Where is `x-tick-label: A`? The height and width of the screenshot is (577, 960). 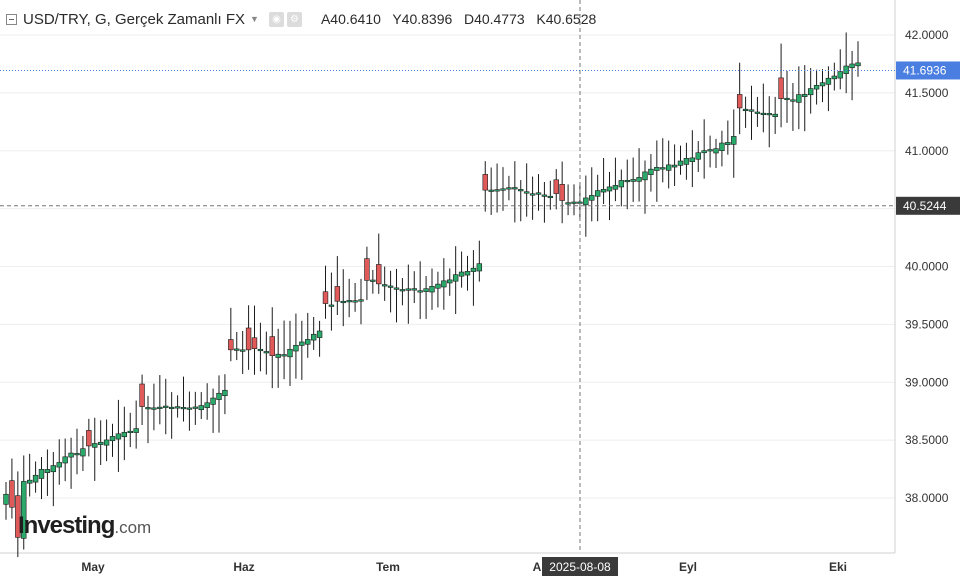
x-tick-label: A is located at coordinates (537, 567).